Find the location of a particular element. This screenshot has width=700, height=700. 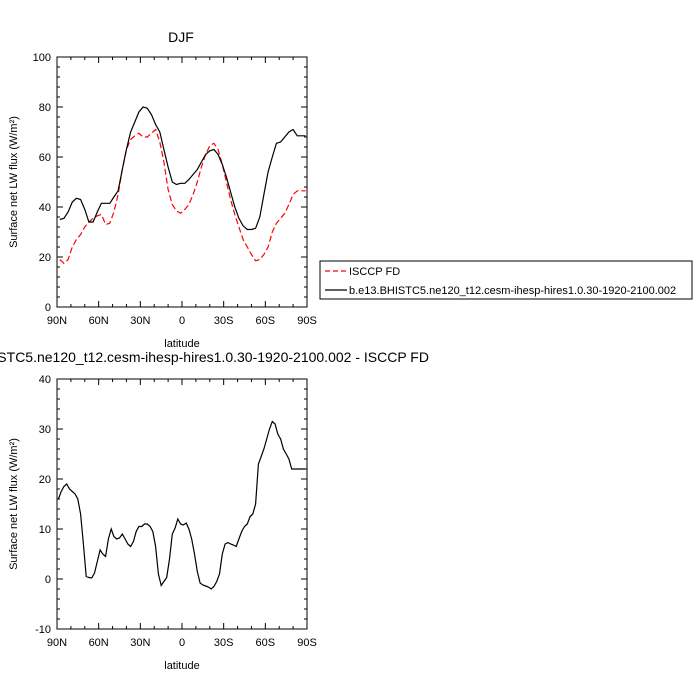

y-tick-label: -10 is located at coordinates (43, 630).